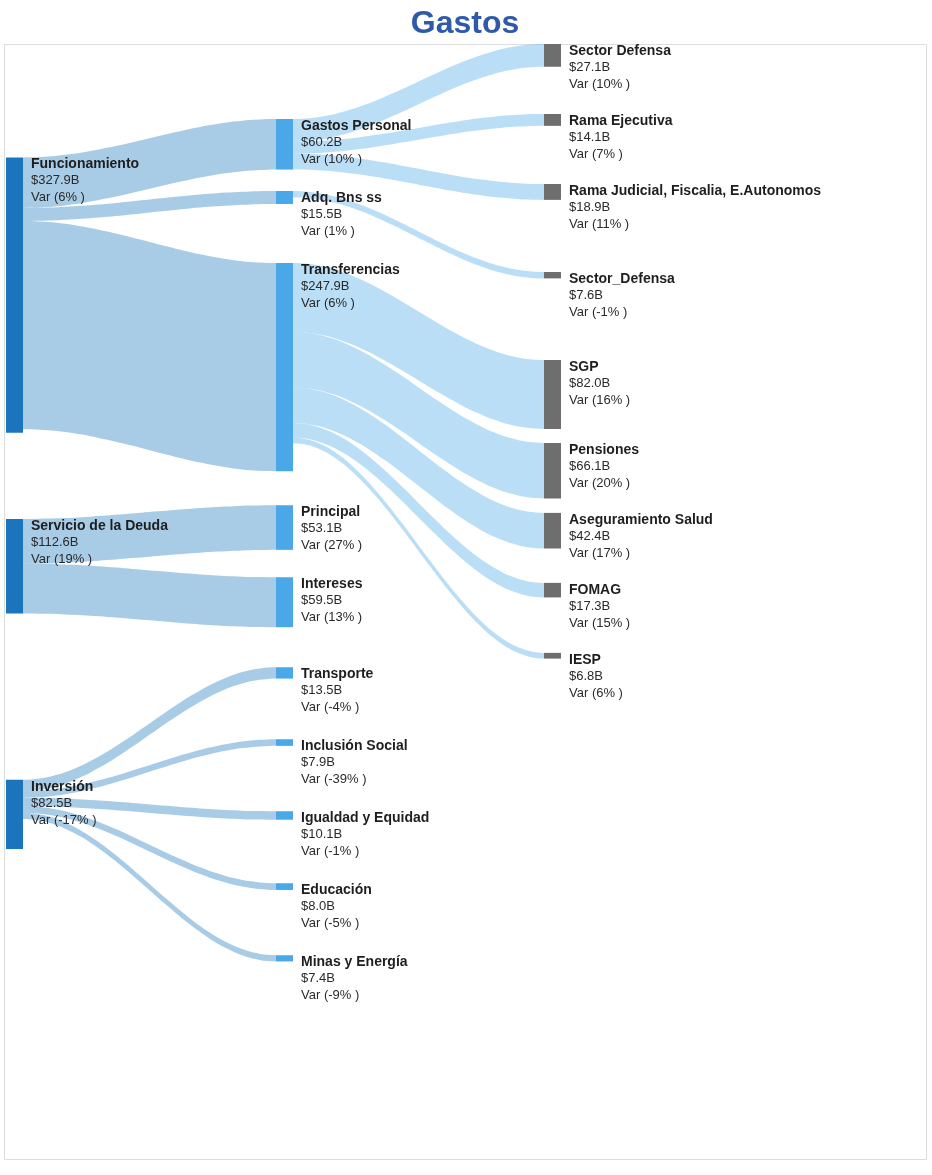 The width and height of the screenshot is (932, 1175). I want to click on data-label: $247.9B, so click(325, 285).